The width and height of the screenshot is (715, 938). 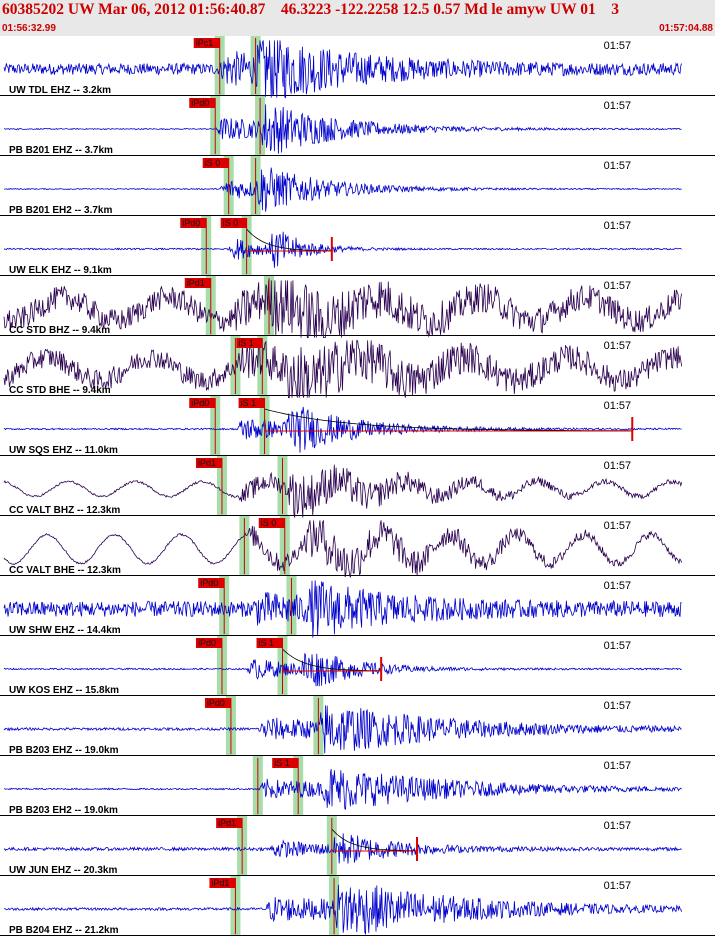 I want to click on end-time: 01:57:04.88, so click(x=686, y=28).